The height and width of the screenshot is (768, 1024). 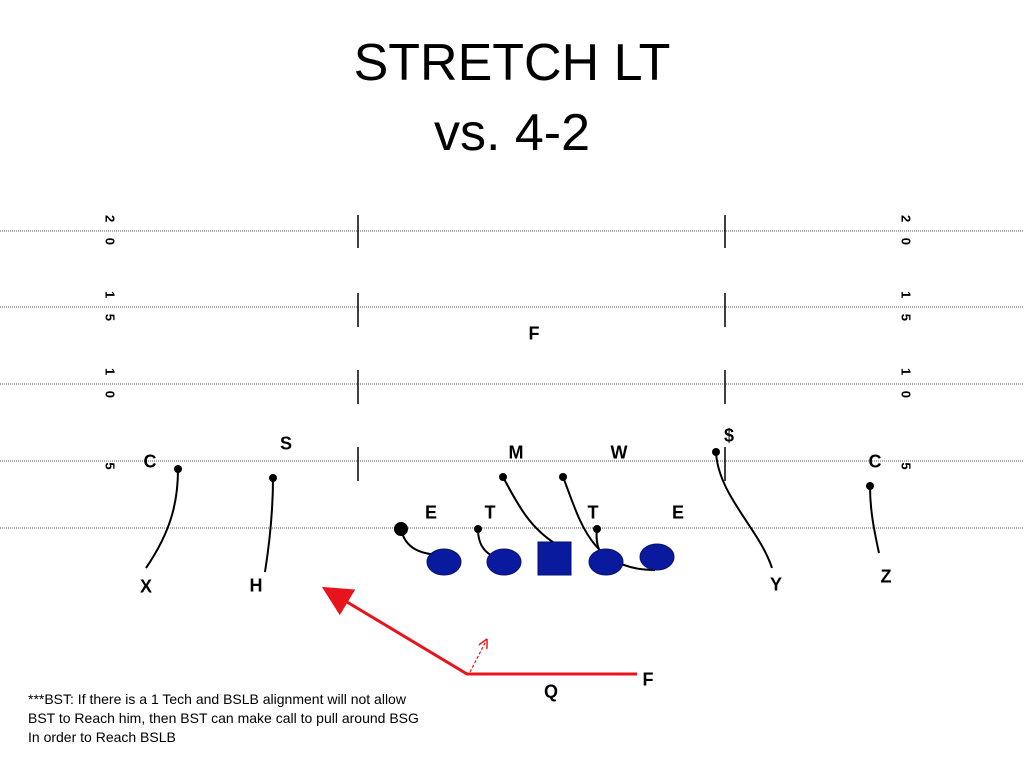 What do you see at coordinates (110, 309) in the screenshot?
I see `yard-number-15-left: 1 5` at bounding box center [110, 309].